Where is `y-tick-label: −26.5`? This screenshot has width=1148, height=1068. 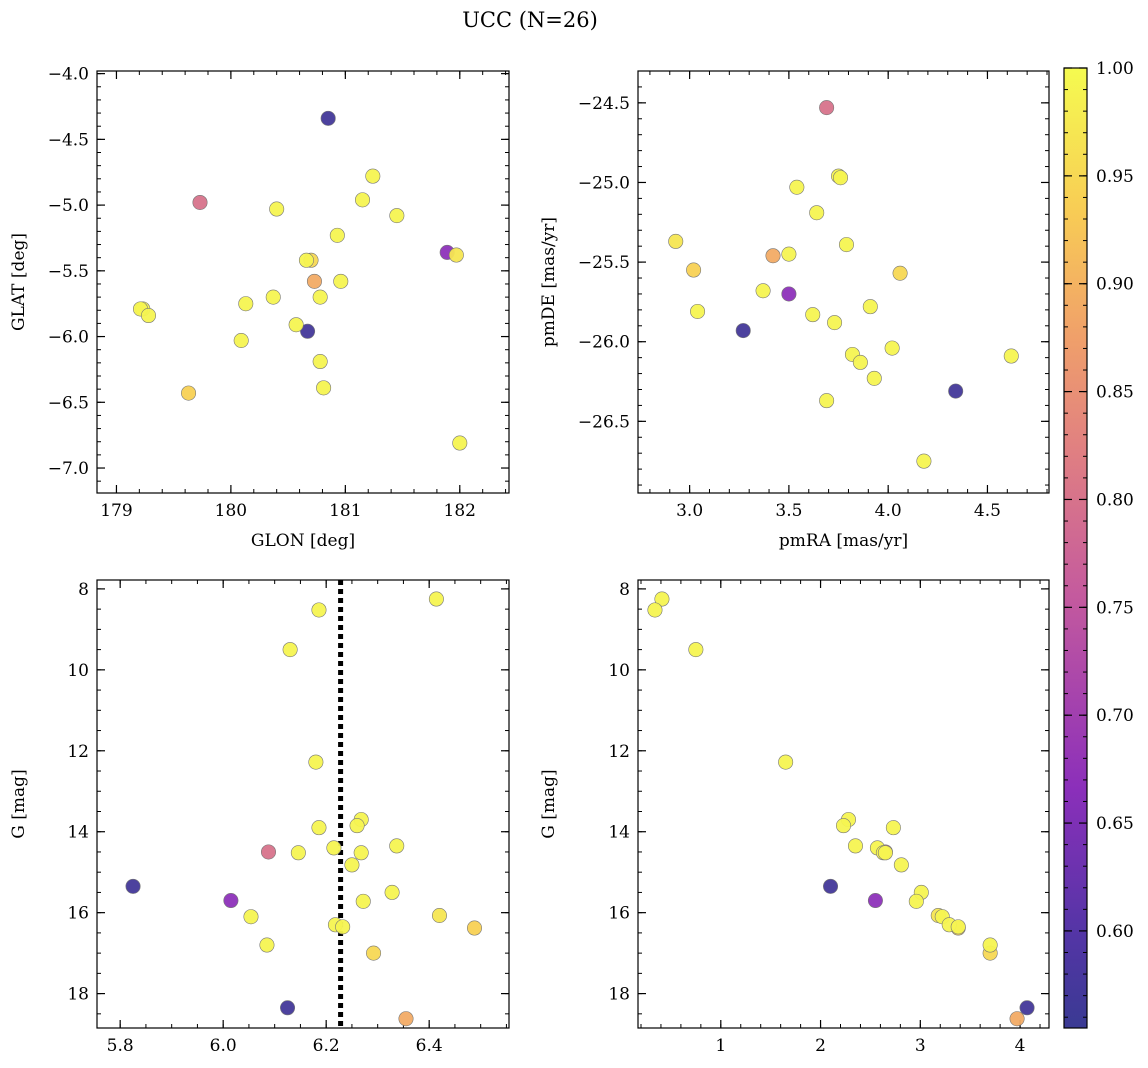 y-tick-label: −26.5 is located at coordinates (604, 422).